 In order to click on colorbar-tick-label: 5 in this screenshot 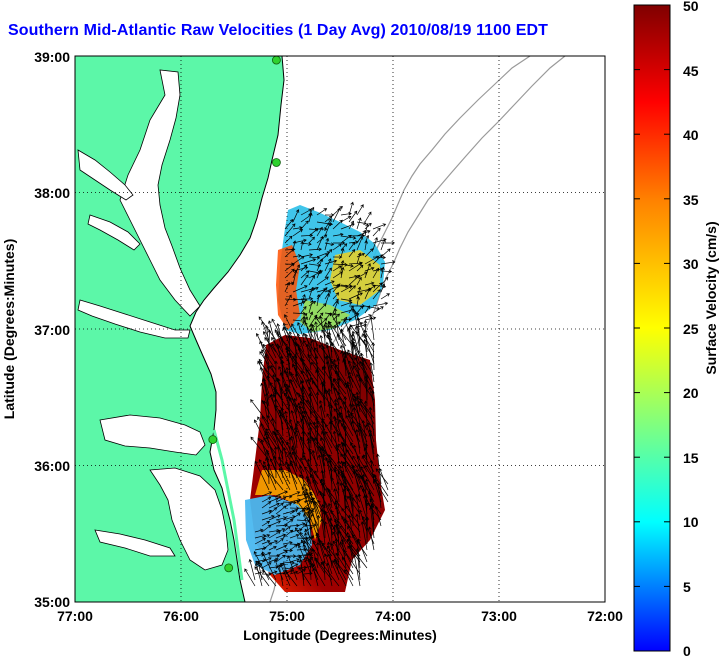, I will do `click(687, 587)`.